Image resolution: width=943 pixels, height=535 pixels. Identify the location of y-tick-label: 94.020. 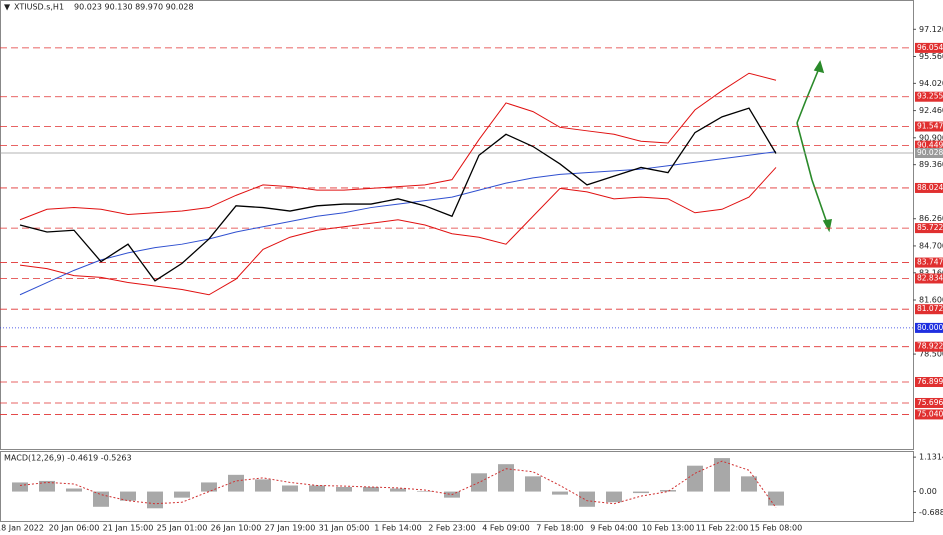
(931, 83).